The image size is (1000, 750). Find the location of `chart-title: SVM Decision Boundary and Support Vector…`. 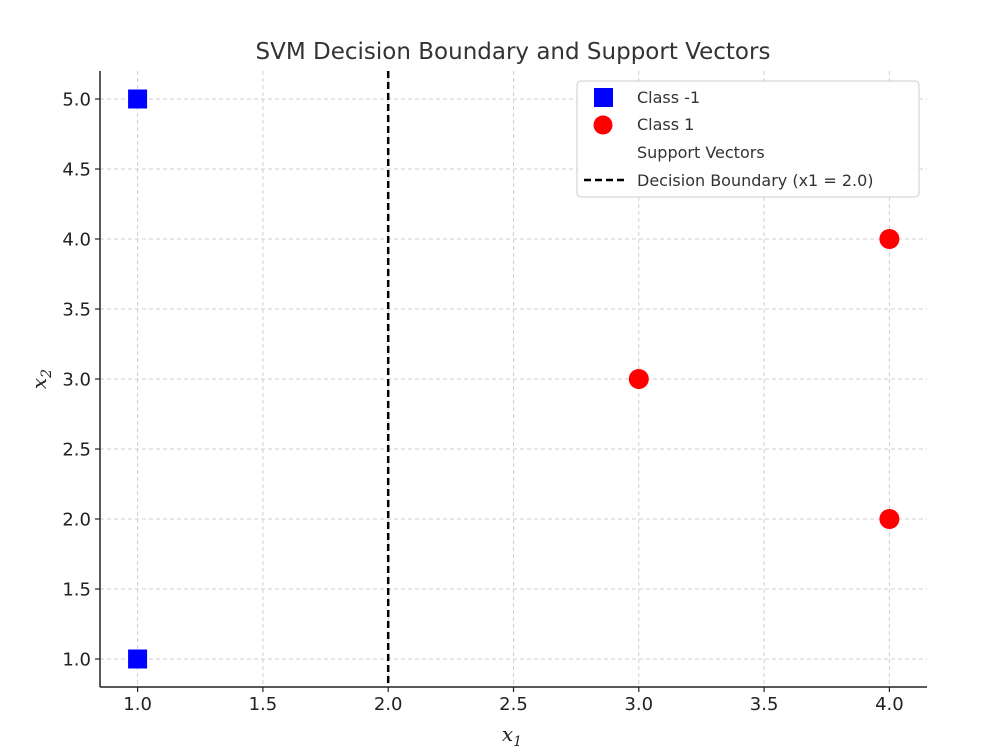

chart-title: SVM Decision Boundary and Support Vector… is located at coordinates (513, 52).